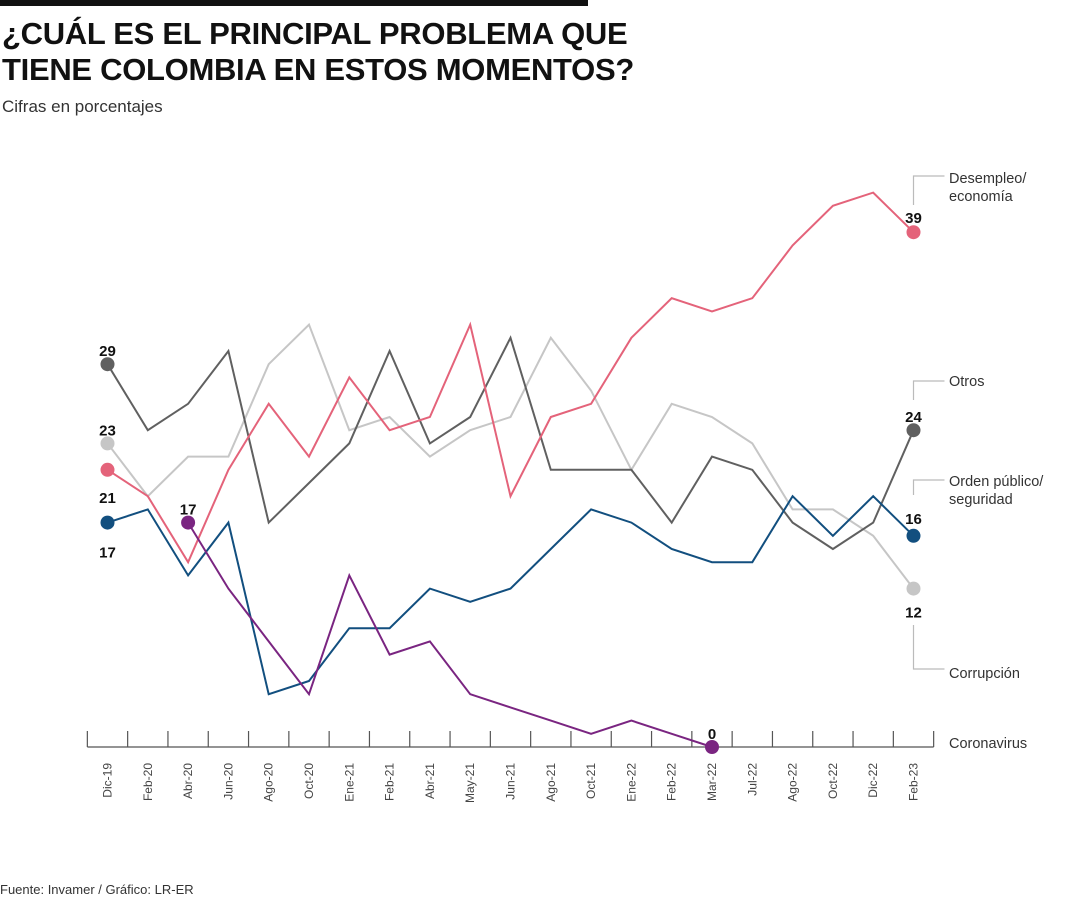  Describe the element at coordinates (984, 674) in the screenshot. I see `legend-label: Corrupción` at that location.